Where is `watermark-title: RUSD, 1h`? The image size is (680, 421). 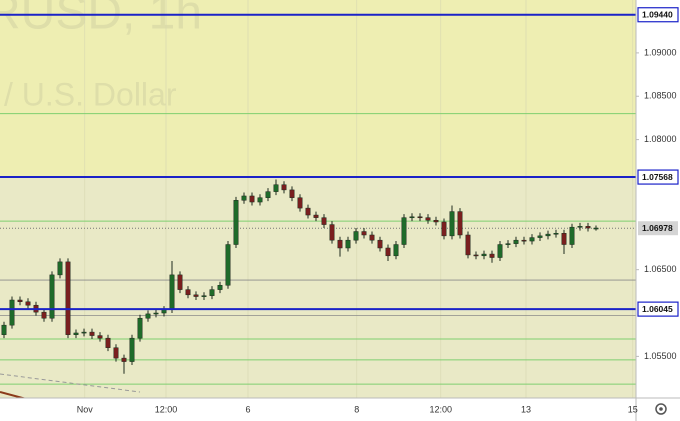
watermark-title: RUSD, 1h is located at coordinates (101, 20).